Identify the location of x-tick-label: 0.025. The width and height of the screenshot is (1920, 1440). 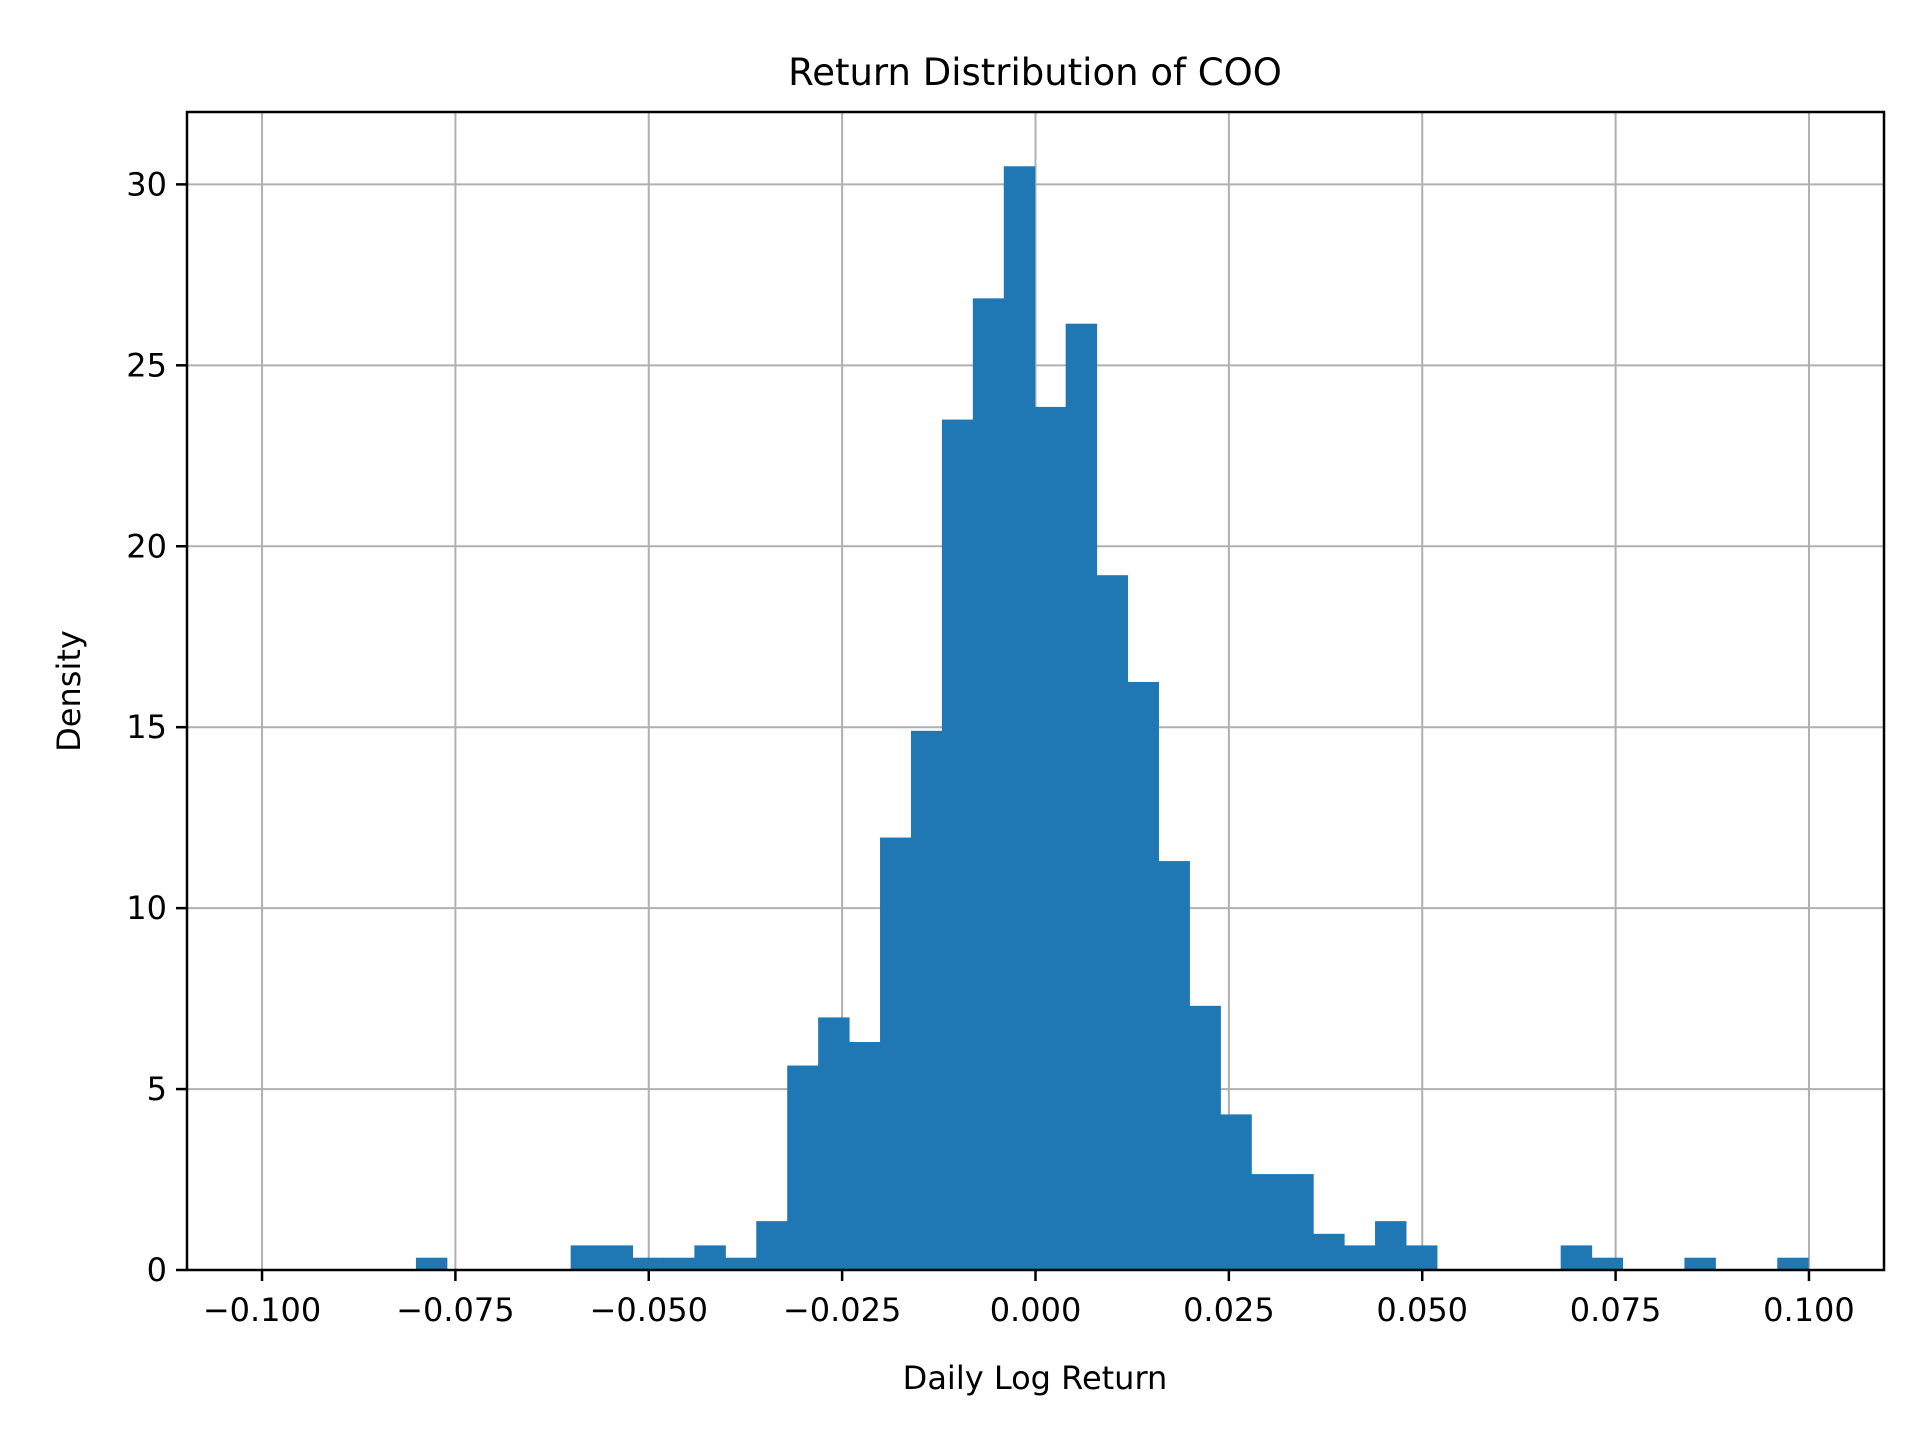
(1229, 1310).